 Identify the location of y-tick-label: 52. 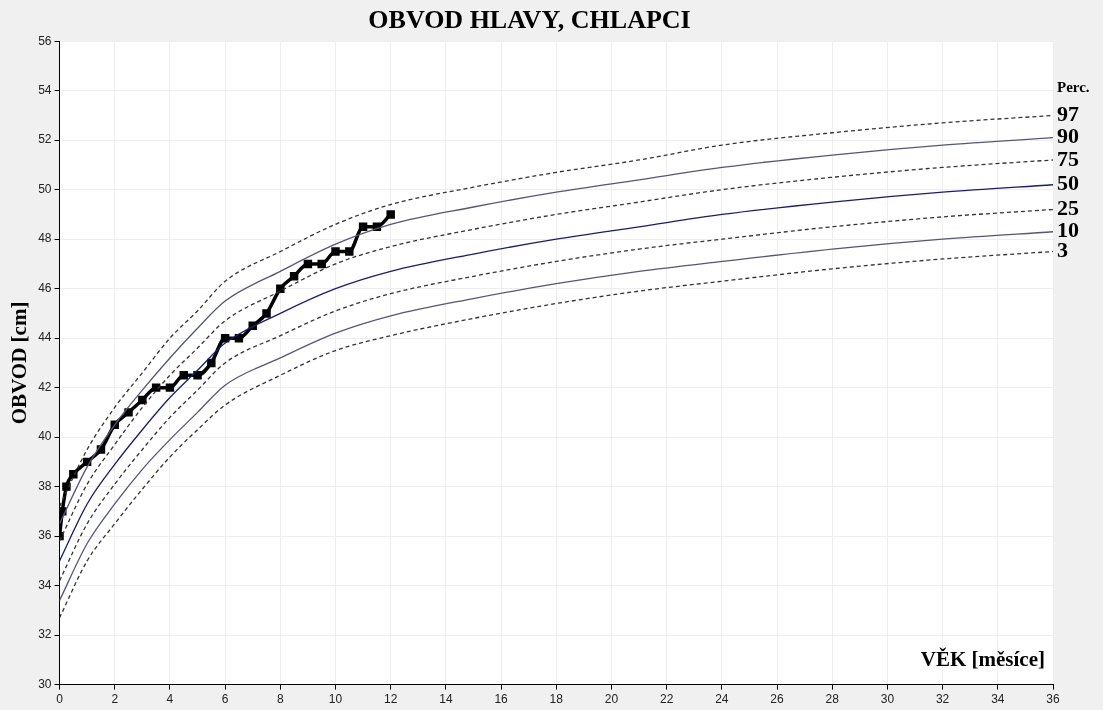
(45, 139).